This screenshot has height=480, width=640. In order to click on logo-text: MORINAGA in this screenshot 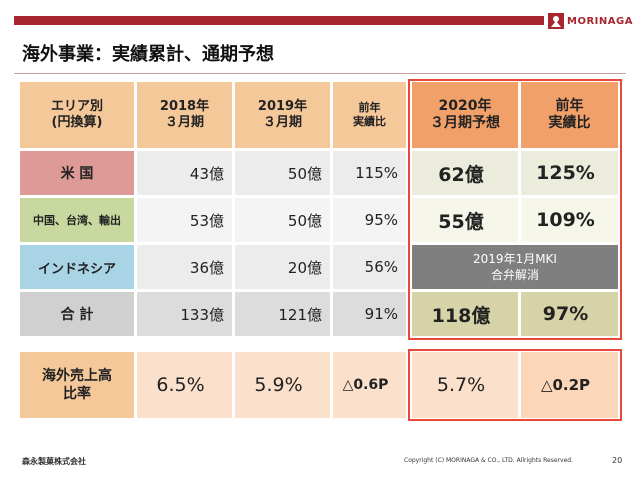, I will do `click(600, 21)`.